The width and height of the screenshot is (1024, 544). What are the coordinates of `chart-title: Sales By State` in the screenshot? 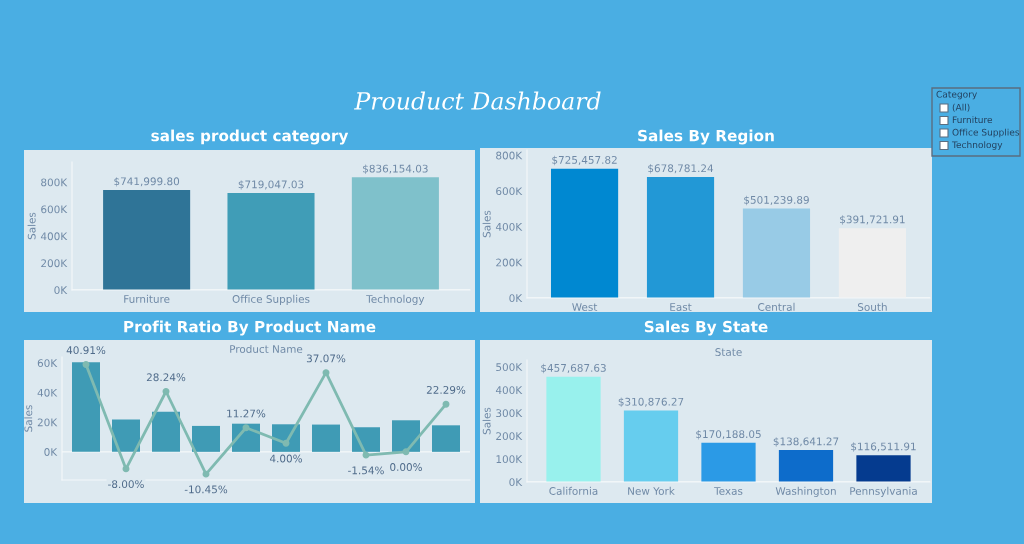 It's located at (706, 328).